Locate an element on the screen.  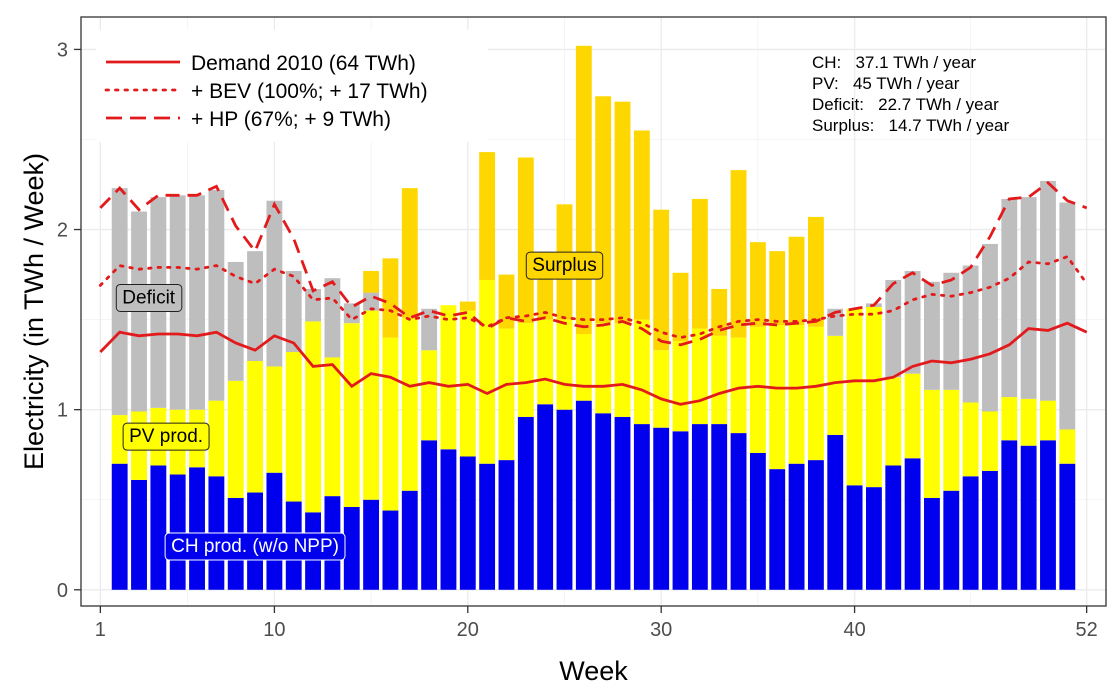
annotation-text: Deficit: 22.7 TWh / year is located at coordinates (905, 104).